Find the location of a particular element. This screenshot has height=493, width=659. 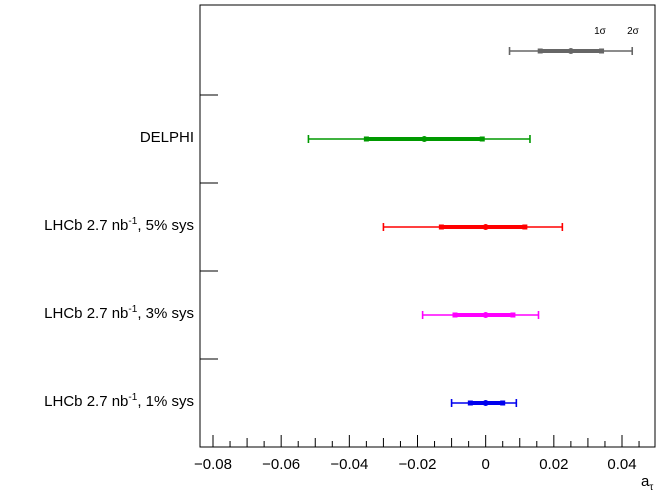

x-tick-label: −0.06 is located at coordinates (281, 464).